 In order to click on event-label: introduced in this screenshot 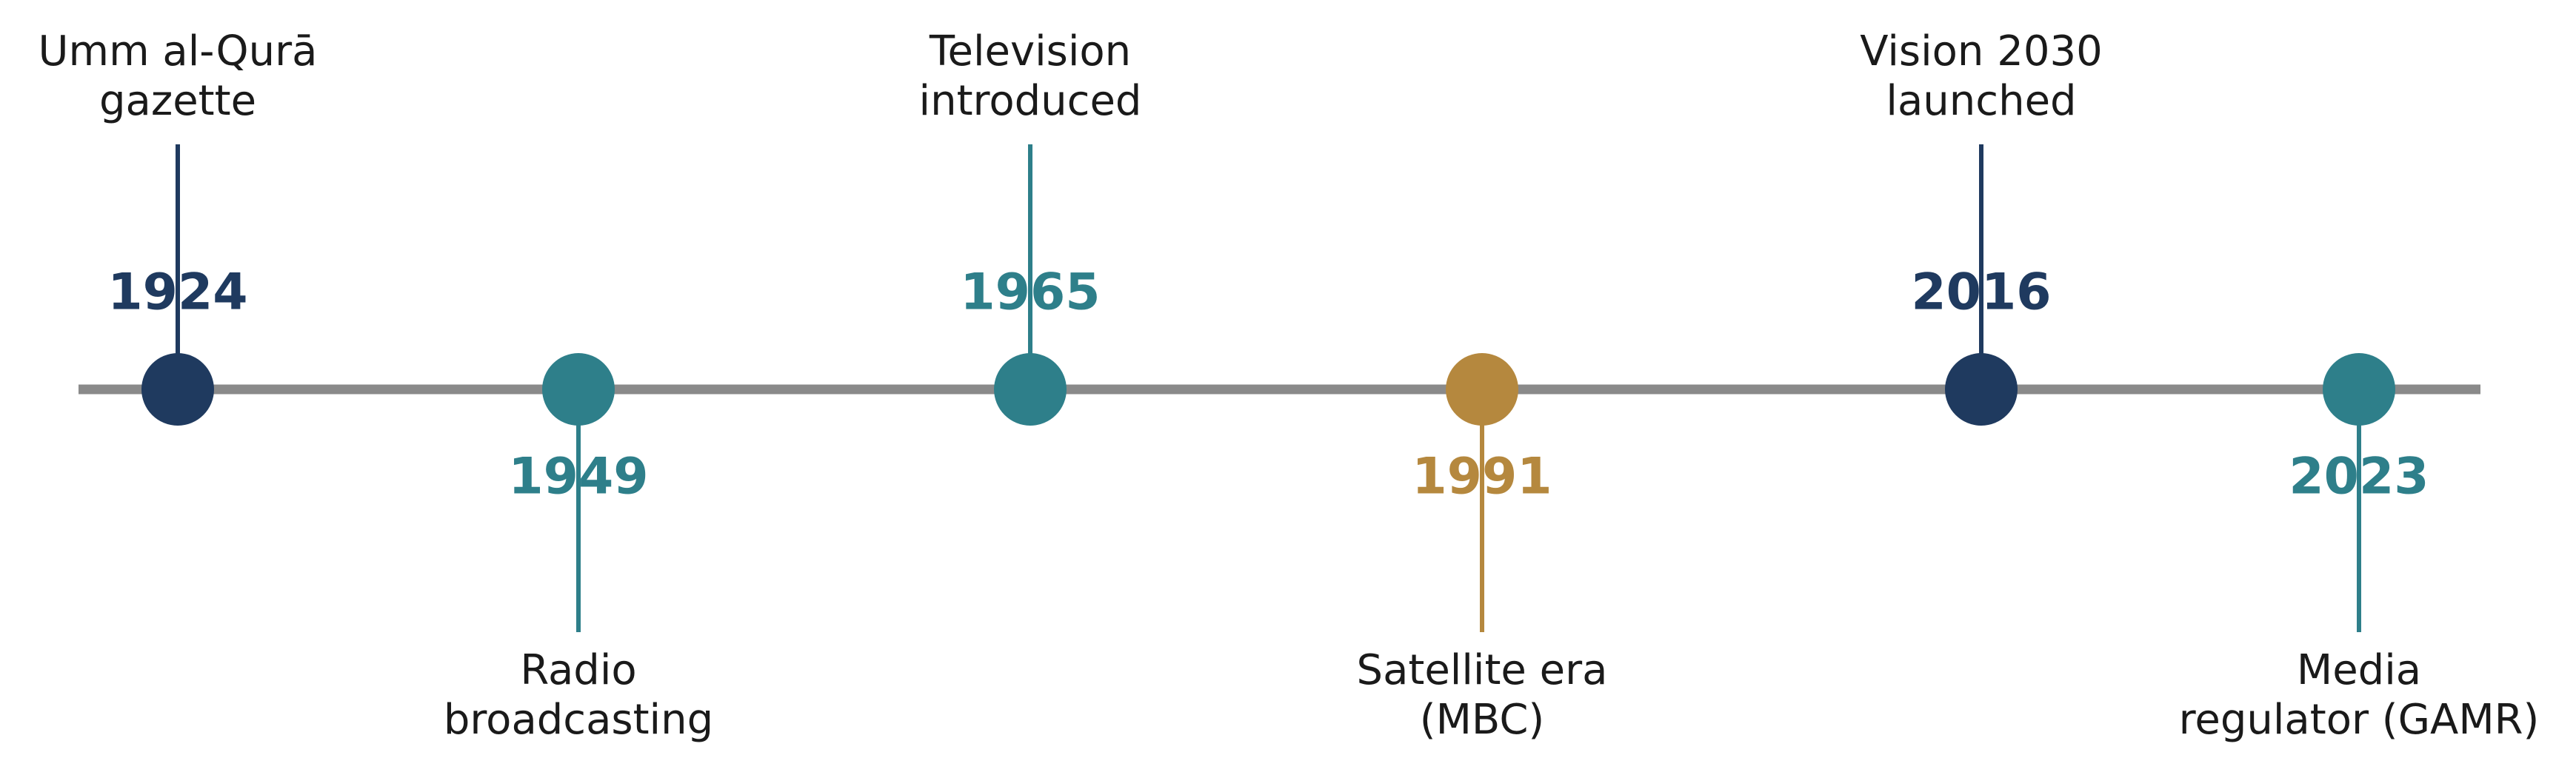, I will do `click(1030, 101)`.